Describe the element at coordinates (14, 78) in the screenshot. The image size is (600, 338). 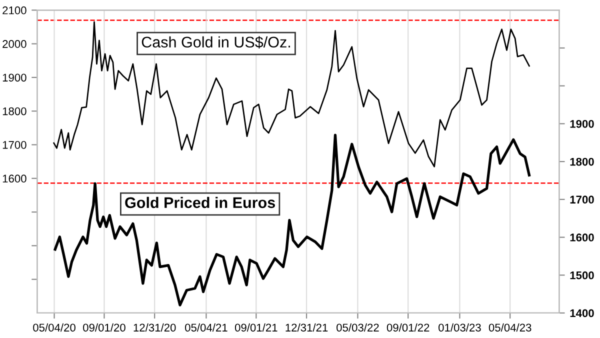
I see `y-tick-label: 1900` at that location.